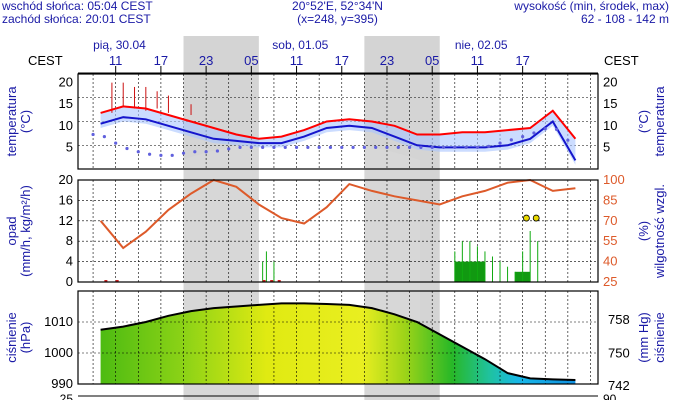  I want to click on pressure-tick-left-2: 1000, so click(58, 352).